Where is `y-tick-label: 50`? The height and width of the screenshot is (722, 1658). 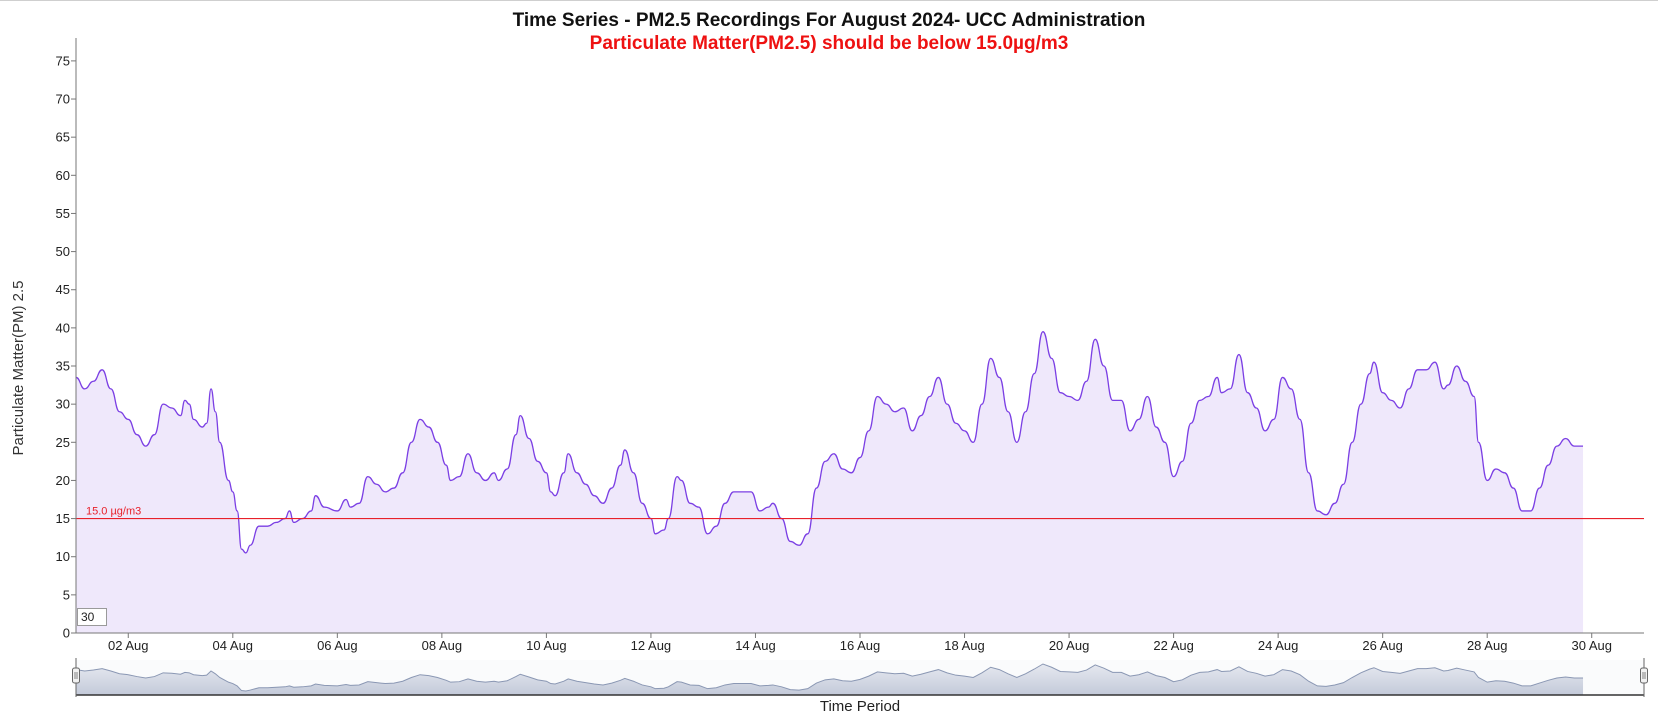 y-tick-label: 50 is located at coordinates (63, 251).